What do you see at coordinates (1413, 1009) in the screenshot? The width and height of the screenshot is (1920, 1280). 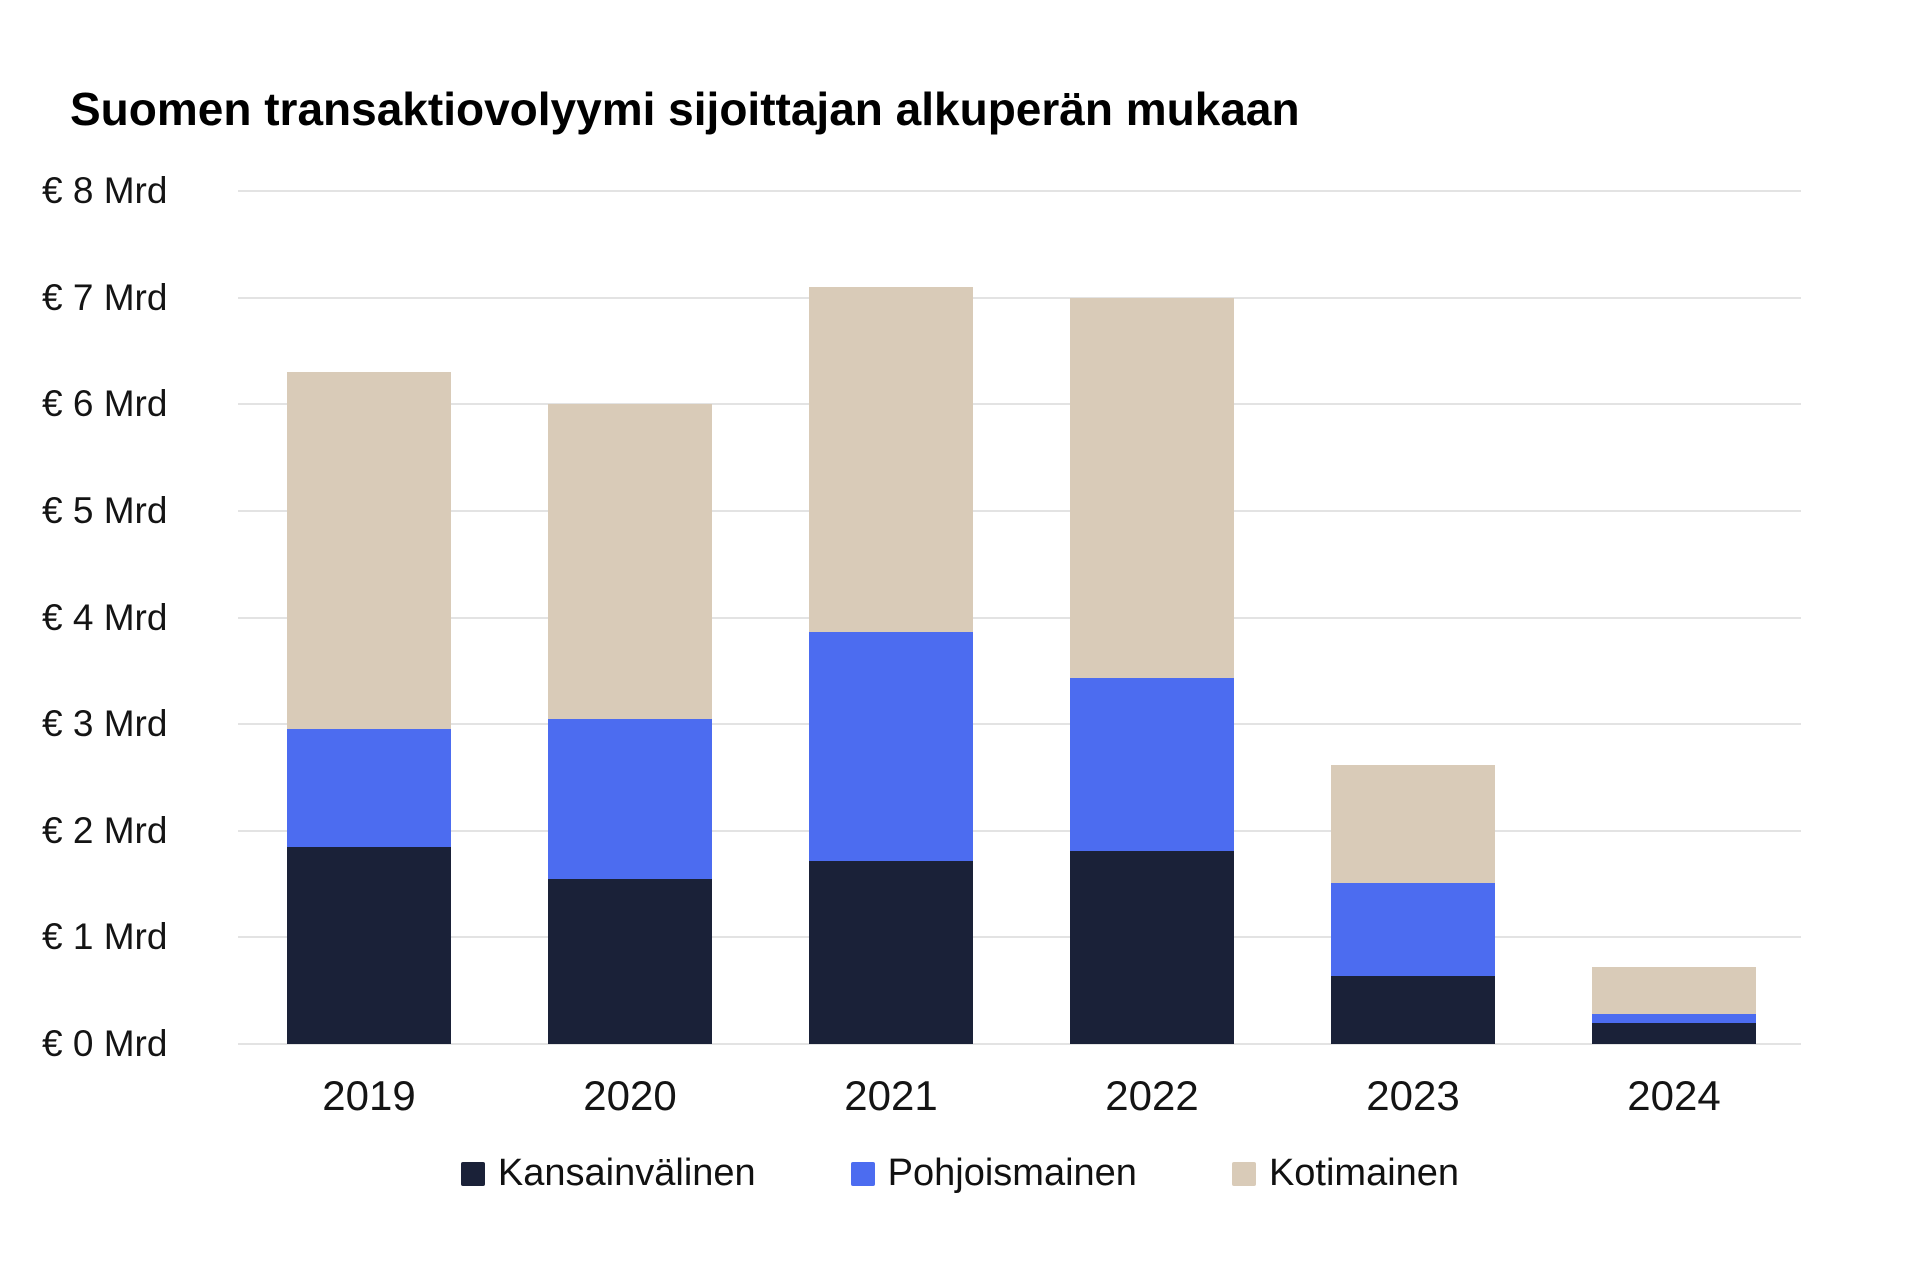 I see `bar-segment-2023-kansainvälinen` at bounding box center [1413, 1009].